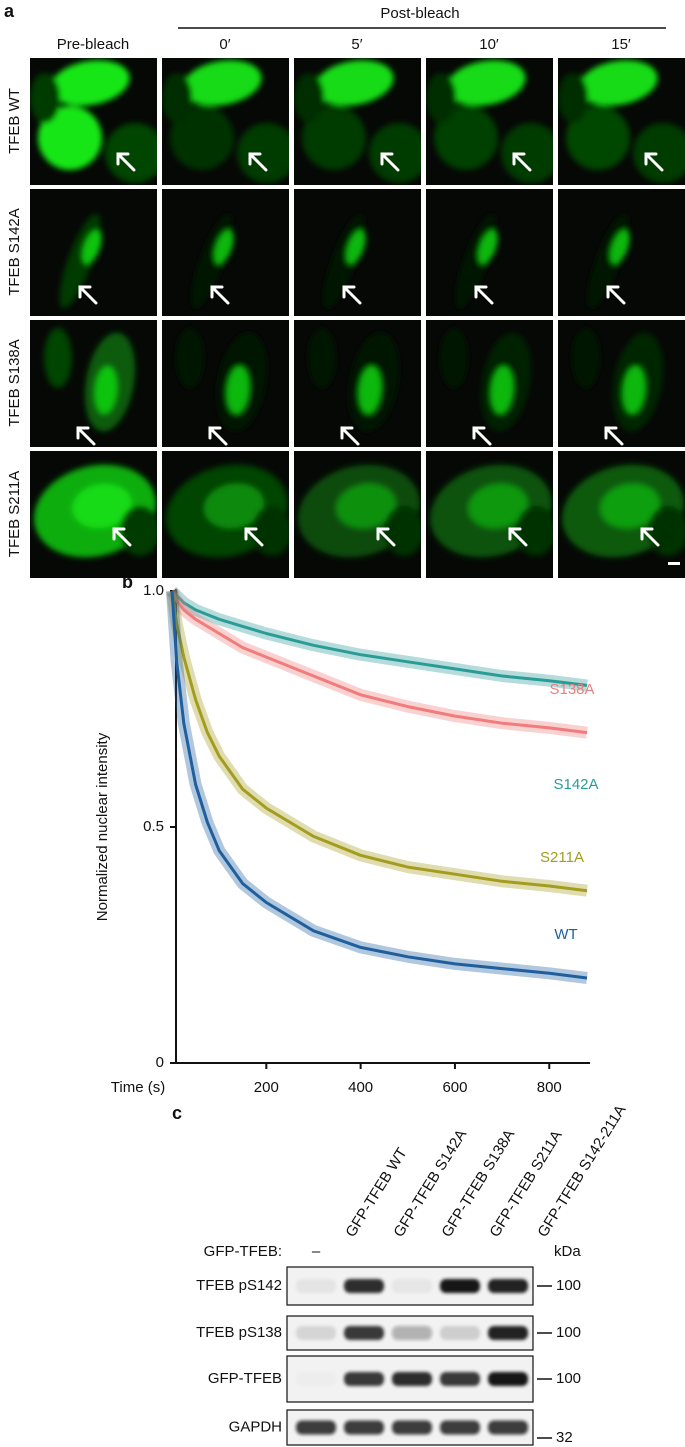  What do you see at coordinates (127, 582) in the screenshot?
I see `panel-label: b` at bounding box center [127, 582].